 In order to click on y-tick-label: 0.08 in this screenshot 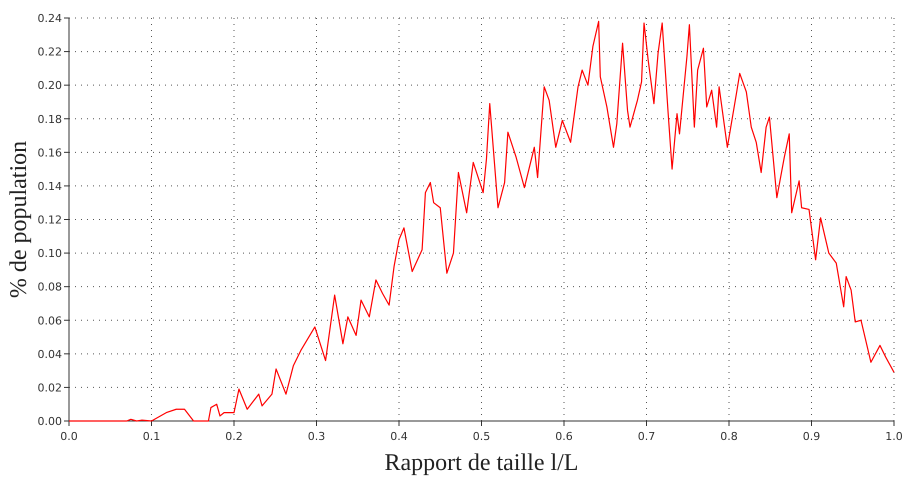, I will do `click(50, 287)`.